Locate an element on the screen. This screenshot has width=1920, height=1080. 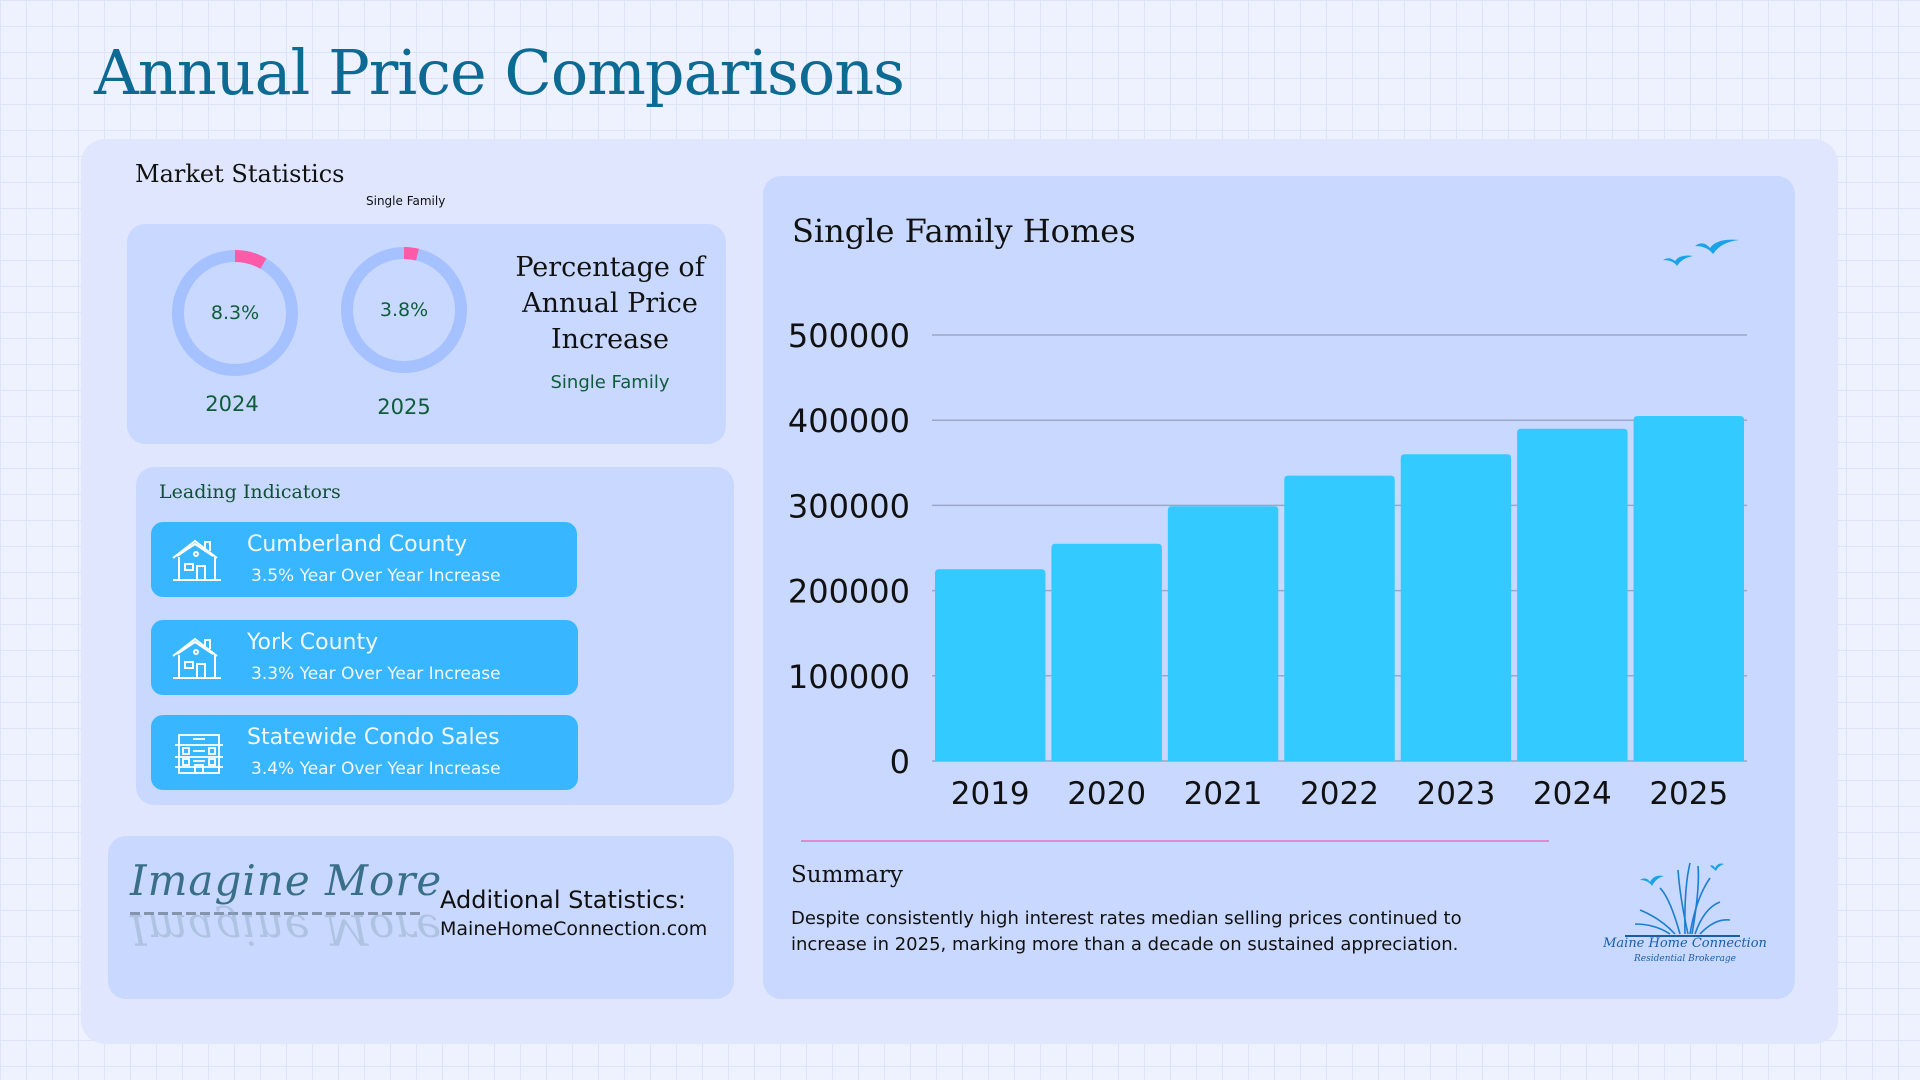
indicator-detail: 3.3% Year Over Year Increase is located at coordinates (376, 674).